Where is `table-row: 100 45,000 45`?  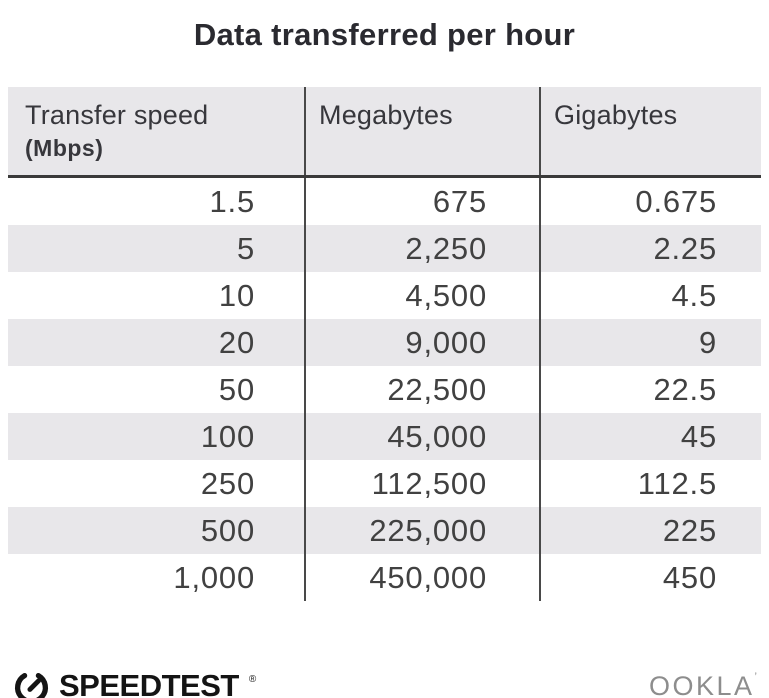 table-row: 100 45,000 45 is located at coordinates (384, 436).